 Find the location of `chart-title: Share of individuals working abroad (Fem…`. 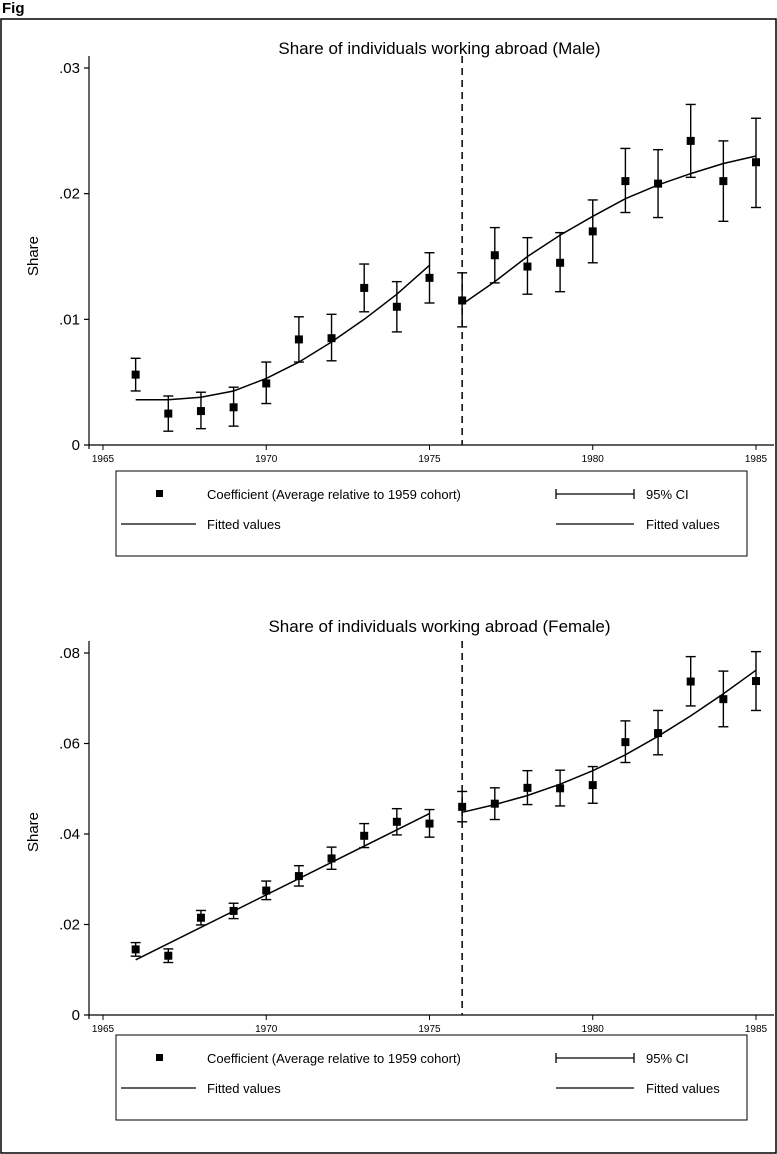

chart-title: Share of individuals working abroad (Fem… is located at coordinates (439, 626).